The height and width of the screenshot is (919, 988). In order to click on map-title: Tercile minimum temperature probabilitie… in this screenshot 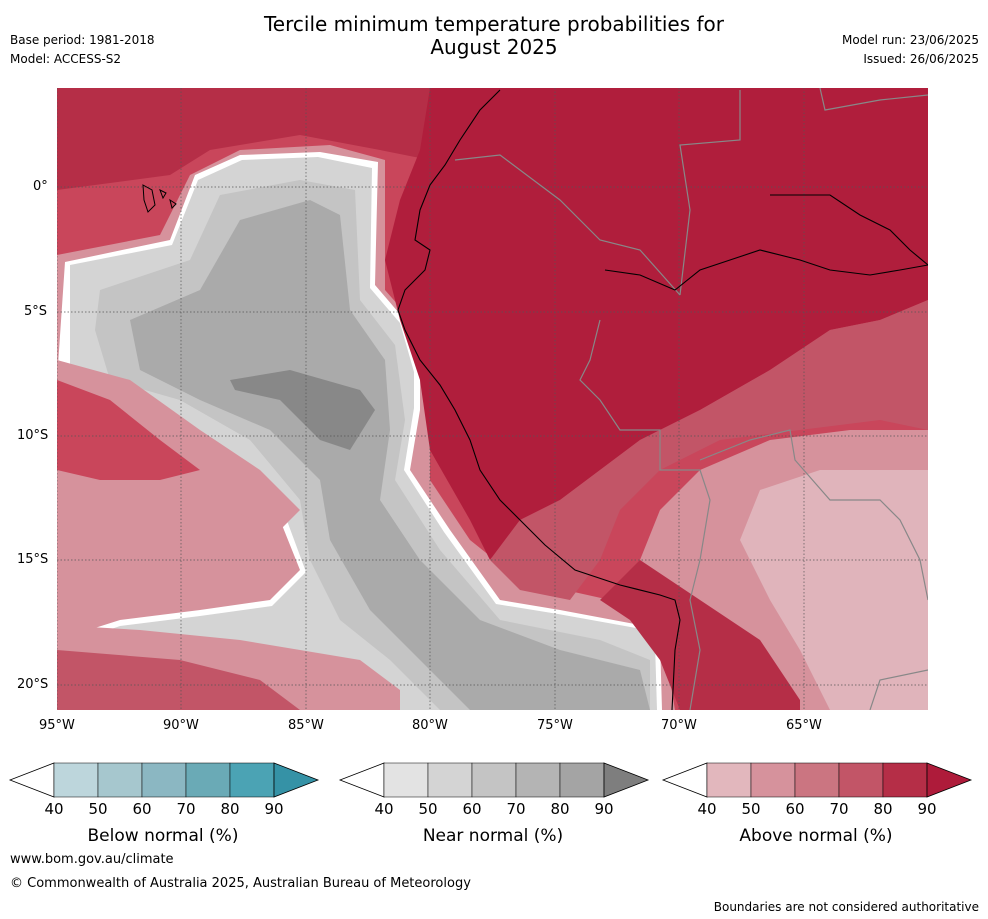, I will do `click(494, 36)`.